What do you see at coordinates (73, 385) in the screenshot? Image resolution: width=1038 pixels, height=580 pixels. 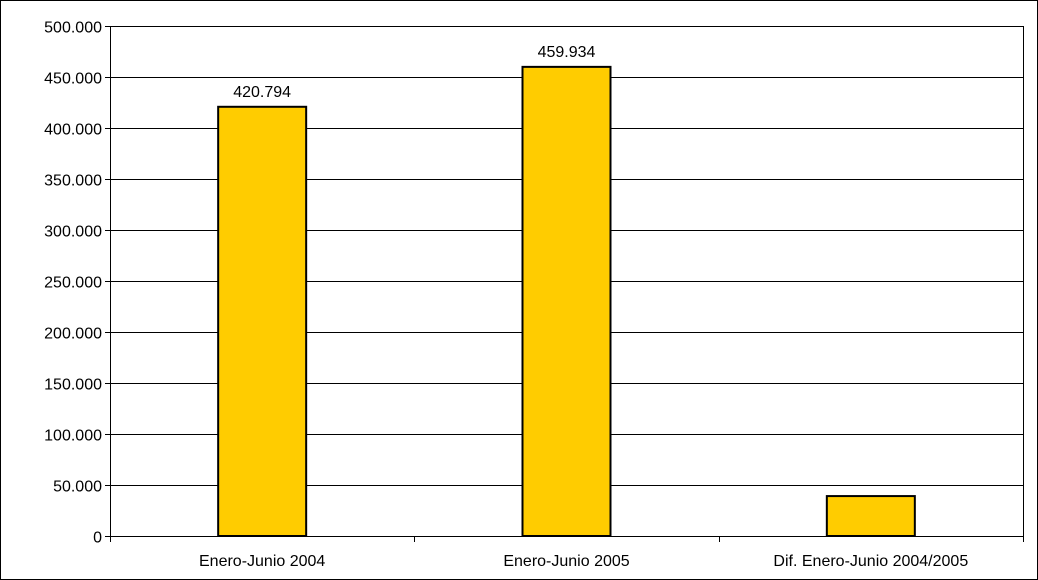 I see `y-tick-label: 150.000` at bounding box center [73, 385].